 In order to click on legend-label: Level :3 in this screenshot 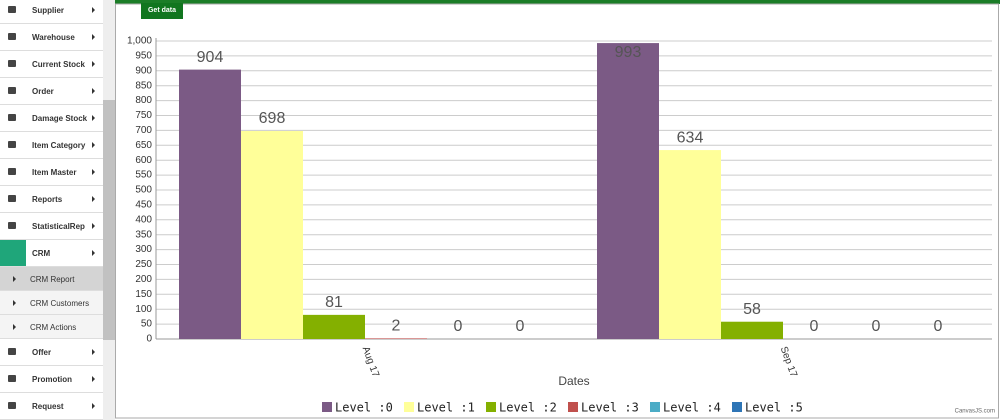, I will do `click(610, 408)`.